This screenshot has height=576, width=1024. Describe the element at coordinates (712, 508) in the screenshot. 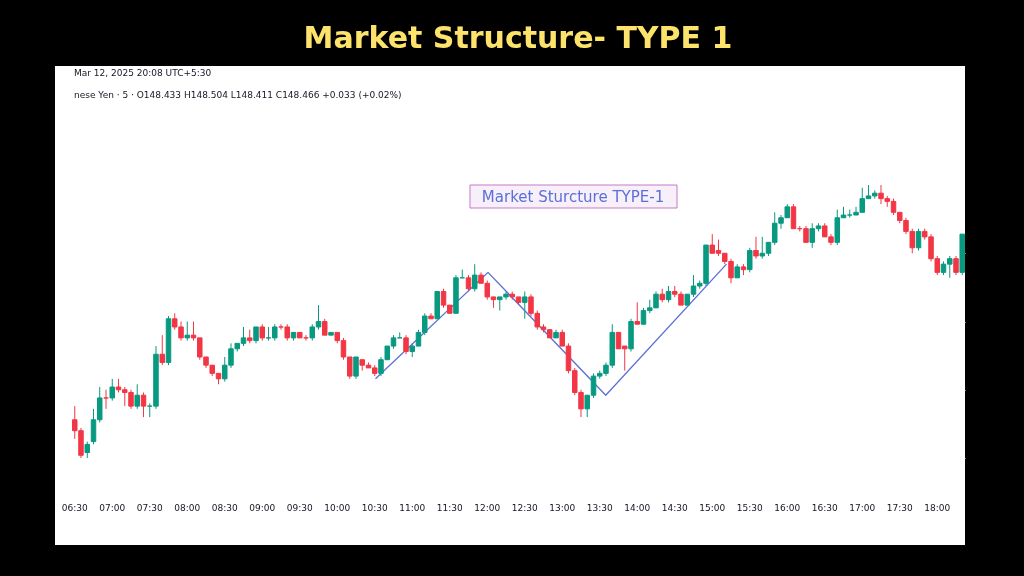

I see `x-tick-label: 15:00` at that location.